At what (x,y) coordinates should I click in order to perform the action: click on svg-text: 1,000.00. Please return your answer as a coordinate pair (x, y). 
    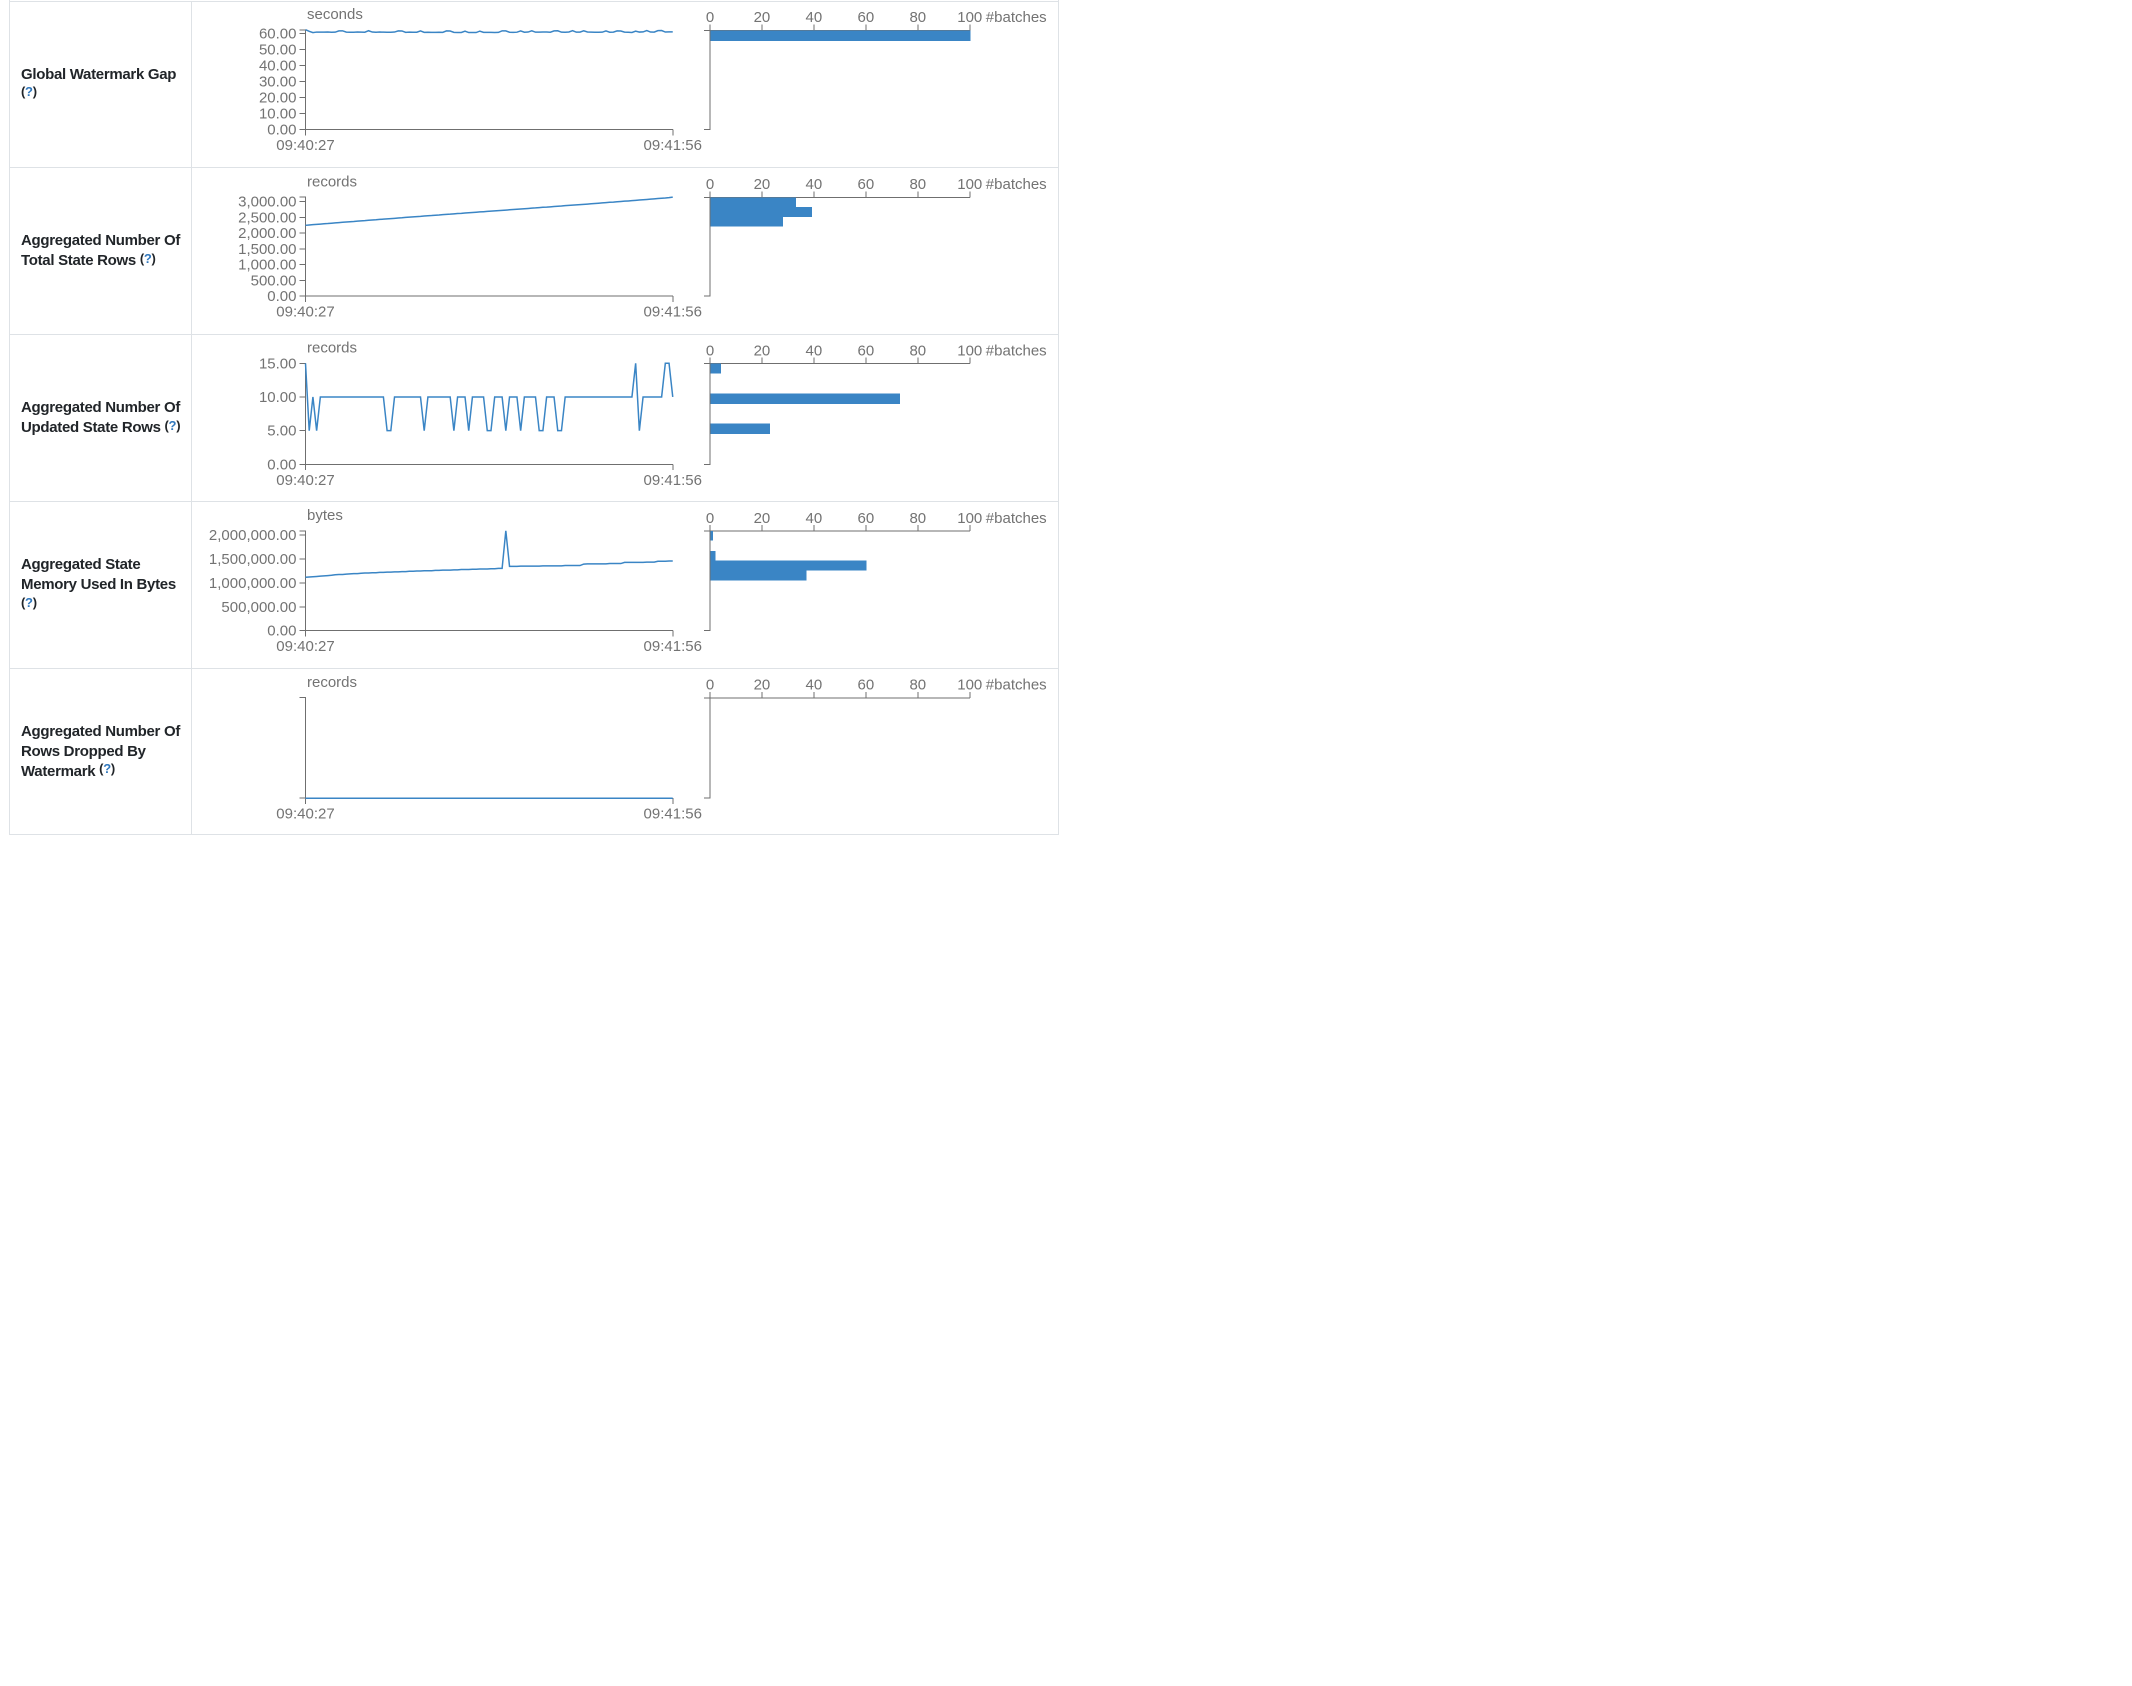
    Looking at the image, I should click on (267, 265).